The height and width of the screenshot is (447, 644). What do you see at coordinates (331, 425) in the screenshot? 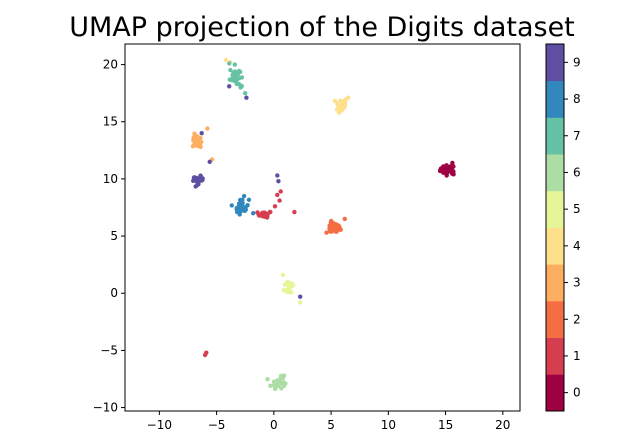
I see `x-tick-label: 5` at bounding box center [331, 425].